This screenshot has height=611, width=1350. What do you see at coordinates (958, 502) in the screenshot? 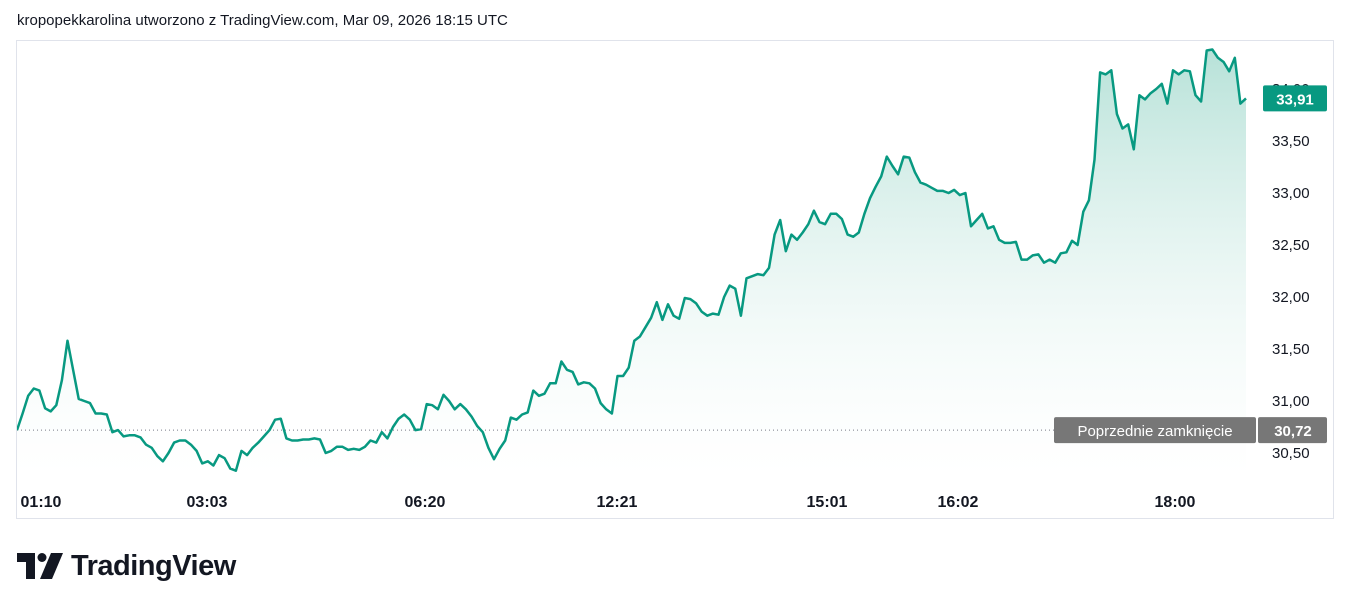
I see `x-tick-label: 16:02` at bounding box center [958, 502].